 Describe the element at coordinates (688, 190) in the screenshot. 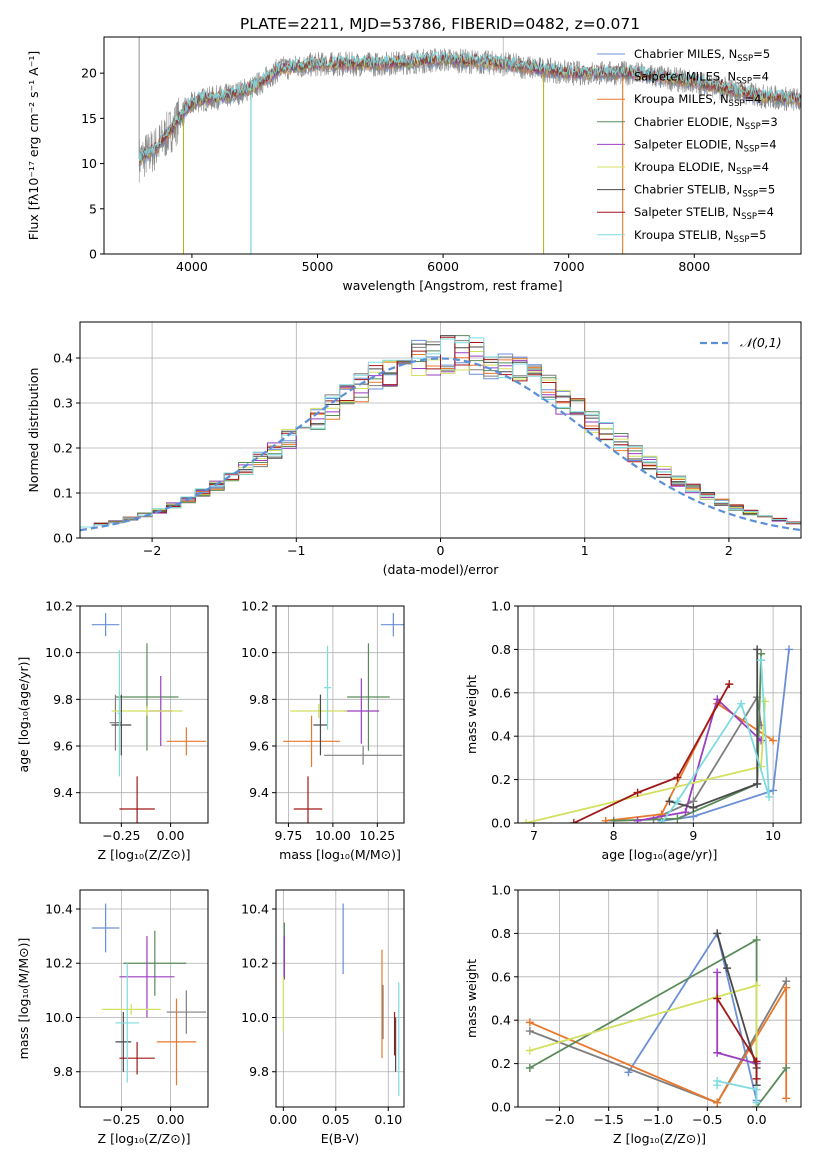

I see `legend-lib: Chabrier STELIB, N` at that location.